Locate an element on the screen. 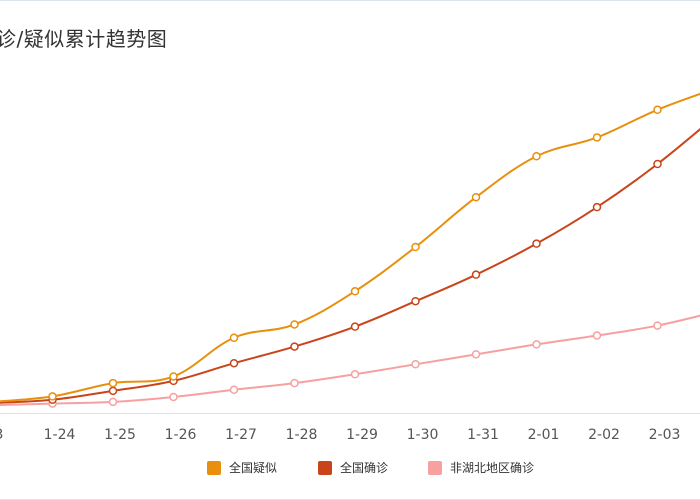 The width and height of the screenshot is (700, 500). legend-item-suspected: 全国疑似 is located at coordinates (242, 467).